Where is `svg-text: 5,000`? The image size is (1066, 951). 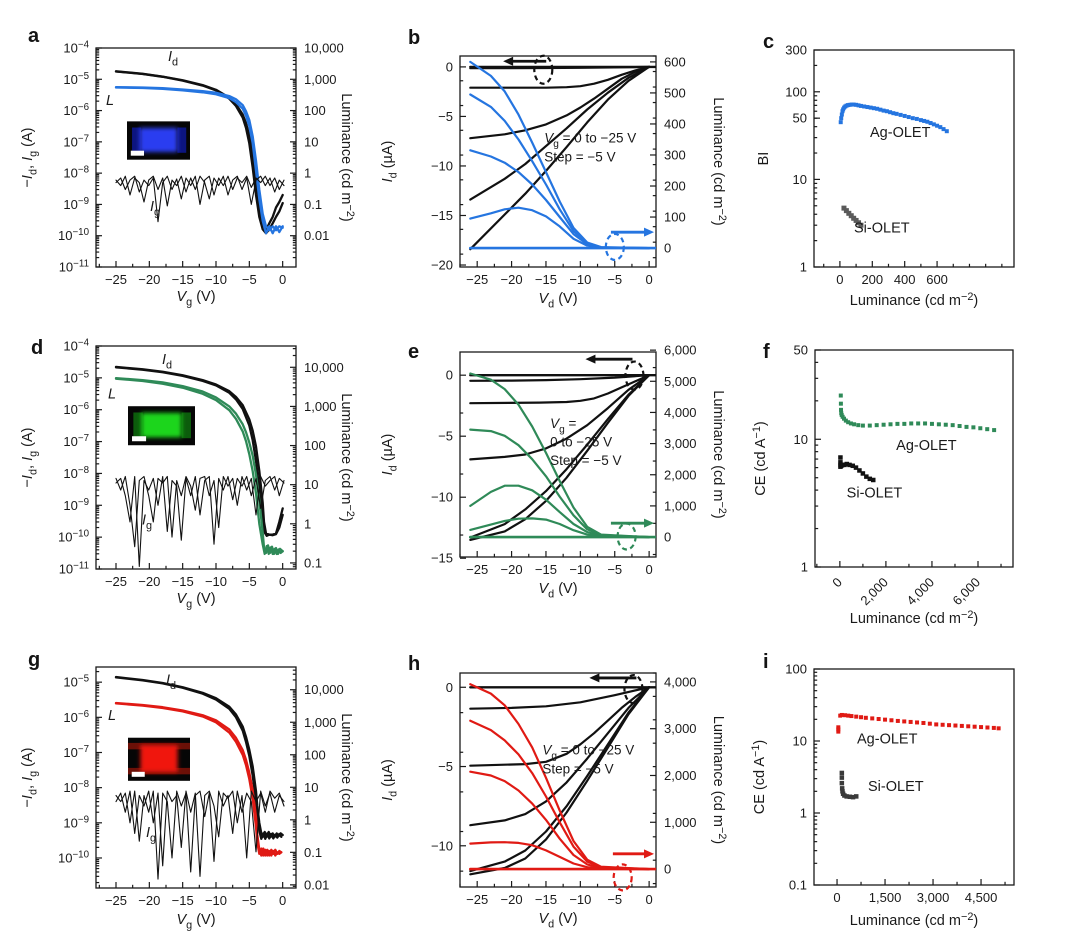
svg-text: 5,000 is located at coordinates (680, 381).